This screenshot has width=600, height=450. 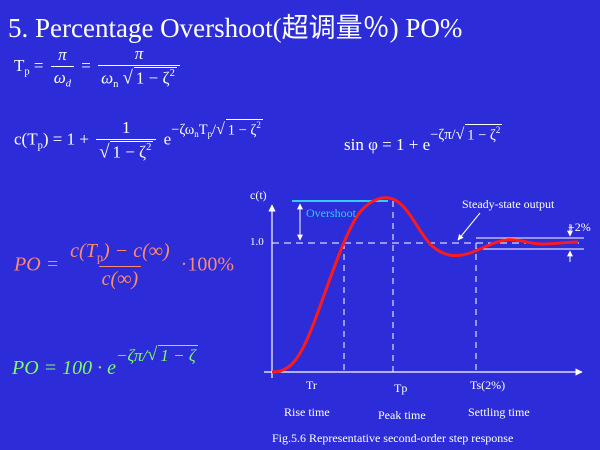 I want to click on tp-eq-sign-1: =, so click(x=38, y=65).